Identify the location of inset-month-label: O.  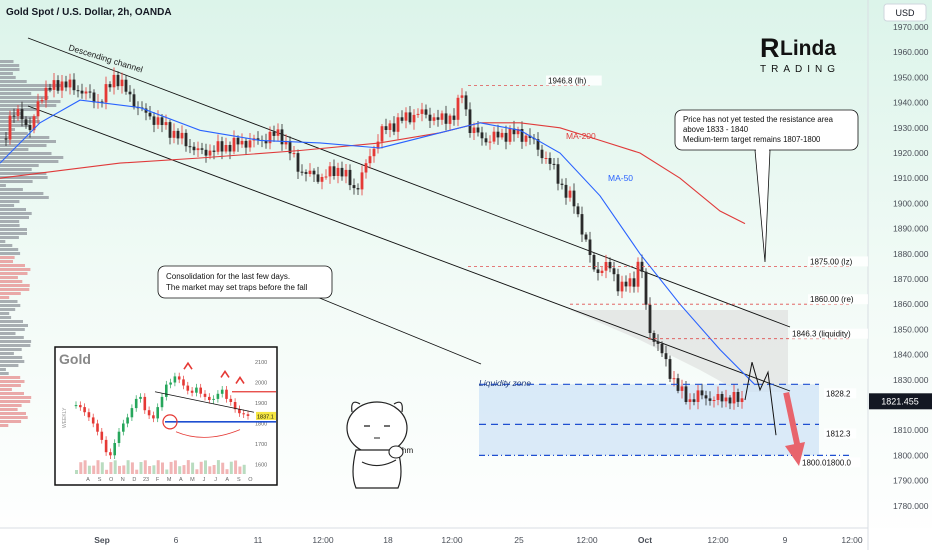
(111, 480).